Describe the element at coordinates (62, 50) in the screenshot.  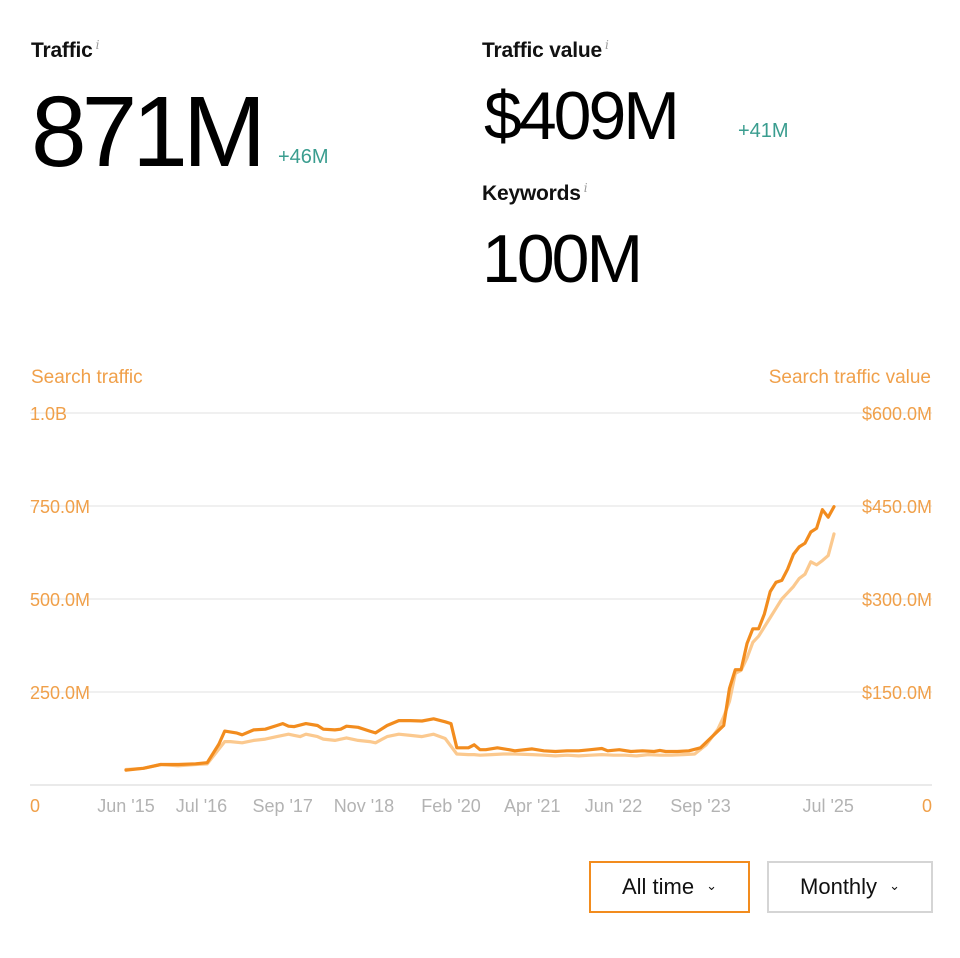
I see `traffic-label-text: Traffic` at that location.